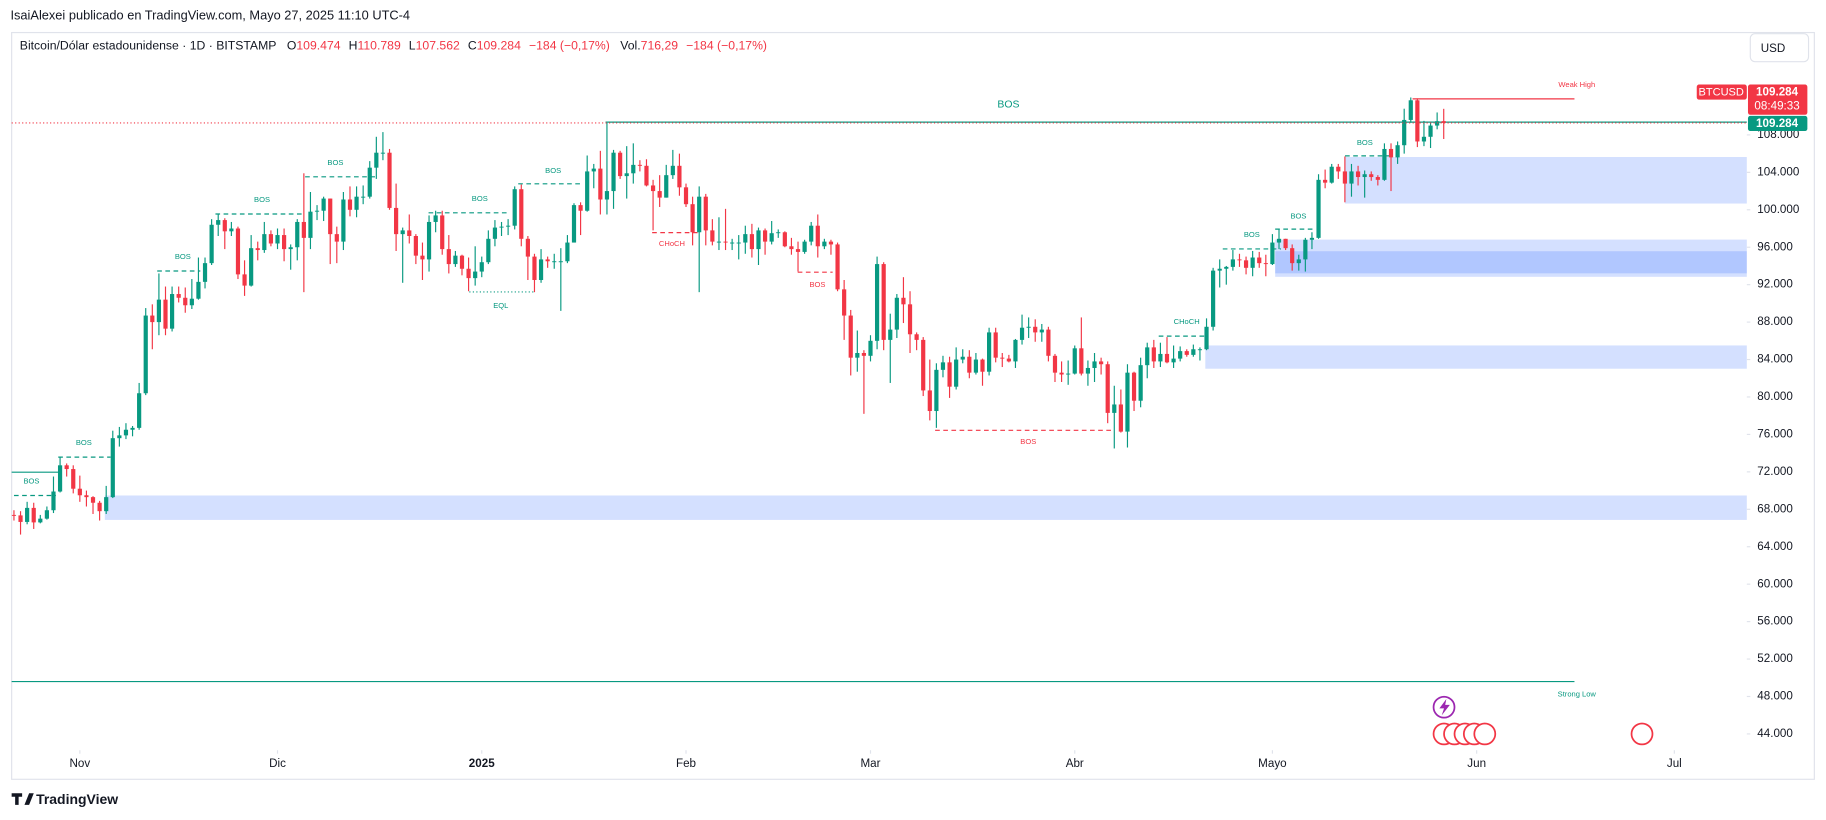  I want to click on volume-value: 716,29, so click(660, 46).